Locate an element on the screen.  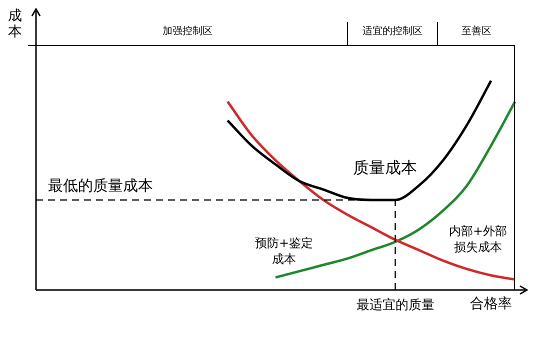
annotation: 预防+鉴定成本 is located at coordinates (284, 252).